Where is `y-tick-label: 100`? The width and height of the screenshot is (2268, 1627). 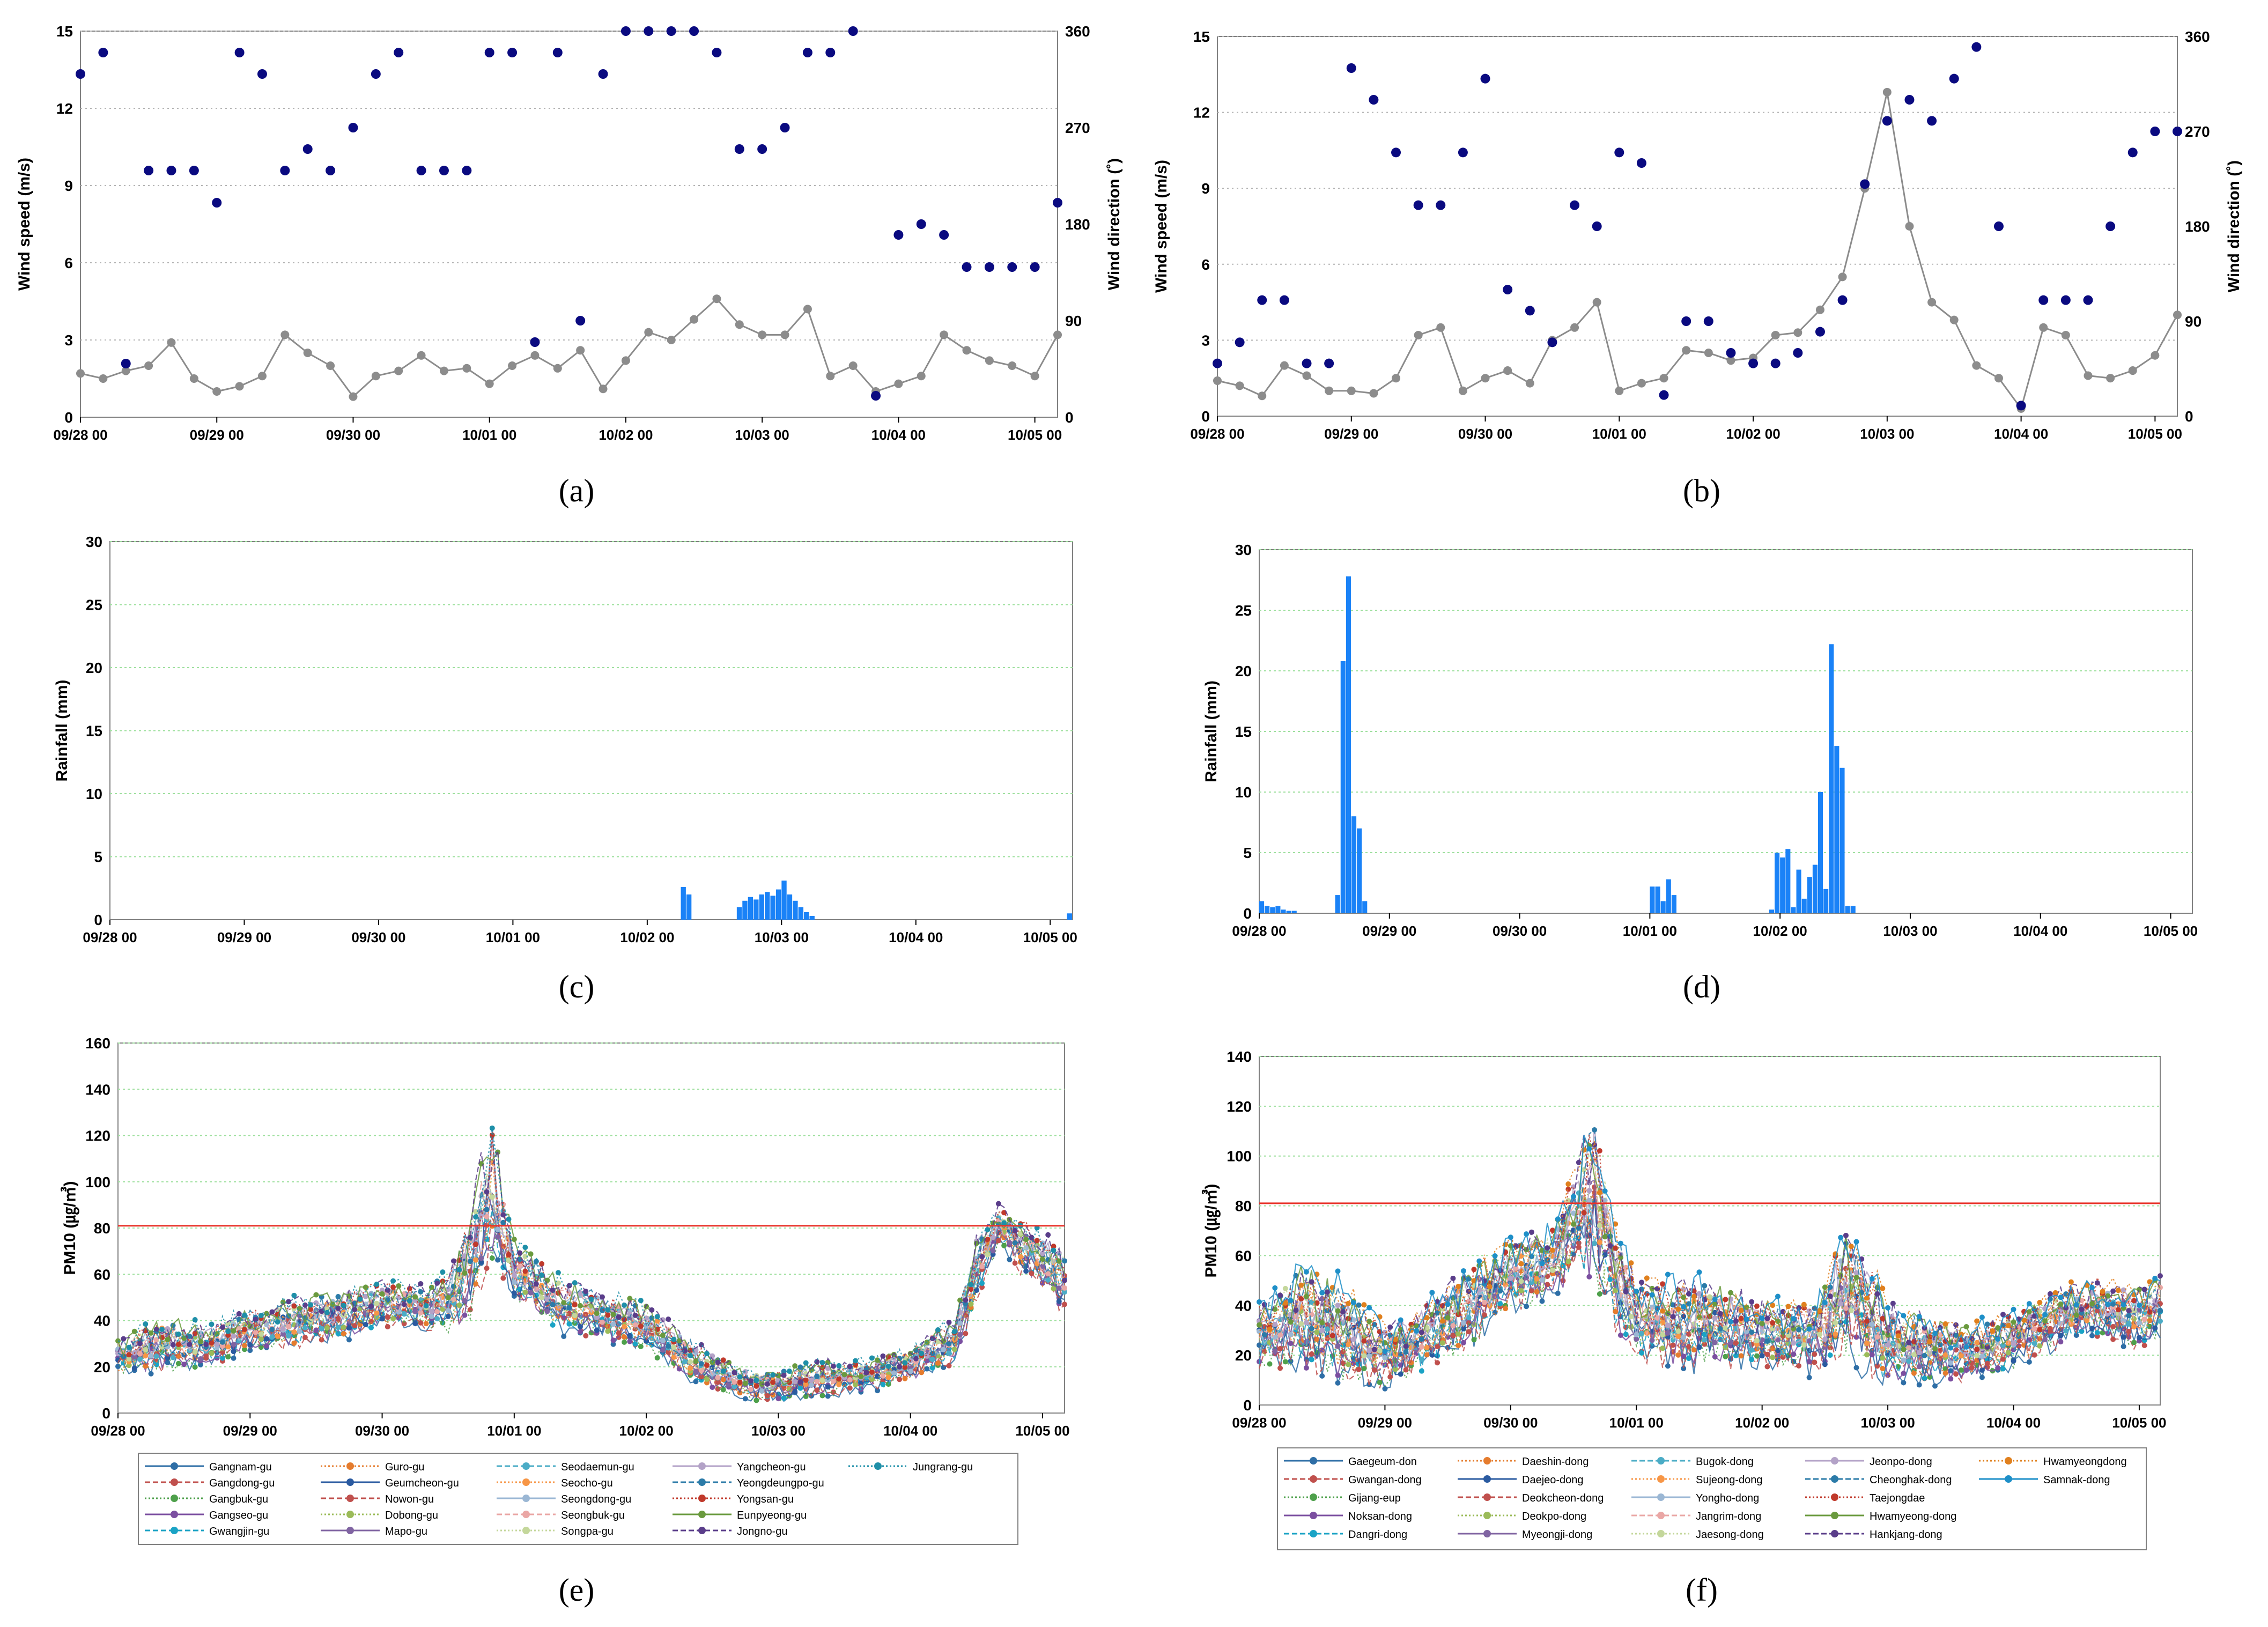
y-tick-label: 100 is located at coordinates (97, 1182).